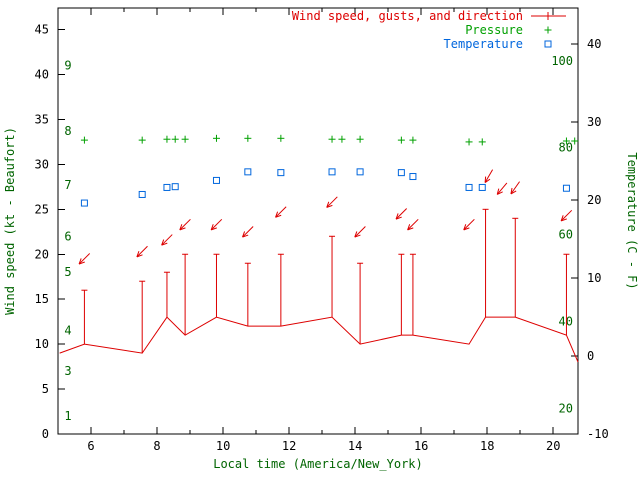 This screenshot has width=640, height=480. I want to click on beaufort-label: 5, so click(67, 272).